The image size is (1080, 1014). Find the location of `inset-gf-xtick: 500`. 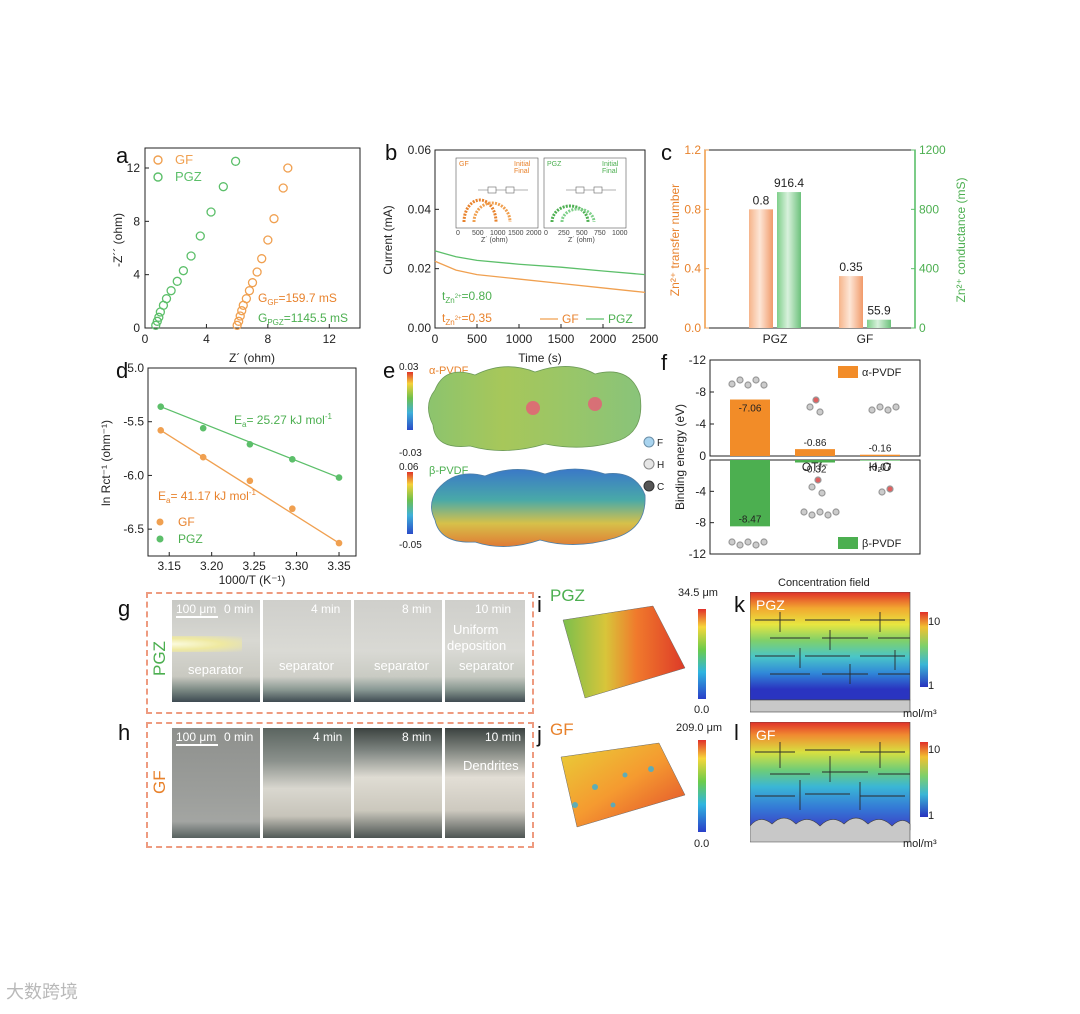

inset-gf-xtick: 500 is located at coordinates (478, 233).